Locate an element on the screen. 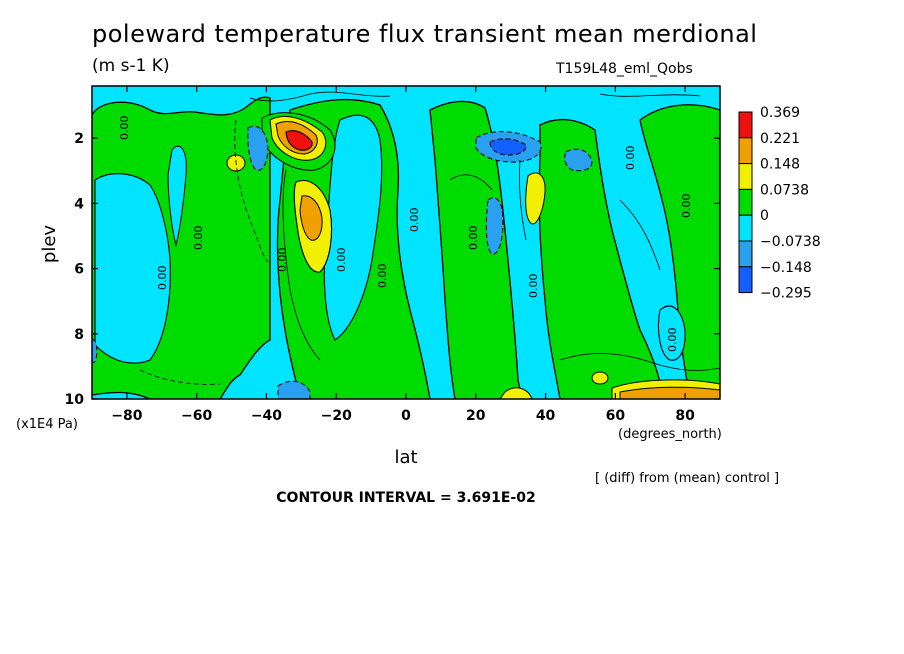 The height and width of the screenshot is (654, 904). legend-label: 0.369 is located at coordinates (780, 113).